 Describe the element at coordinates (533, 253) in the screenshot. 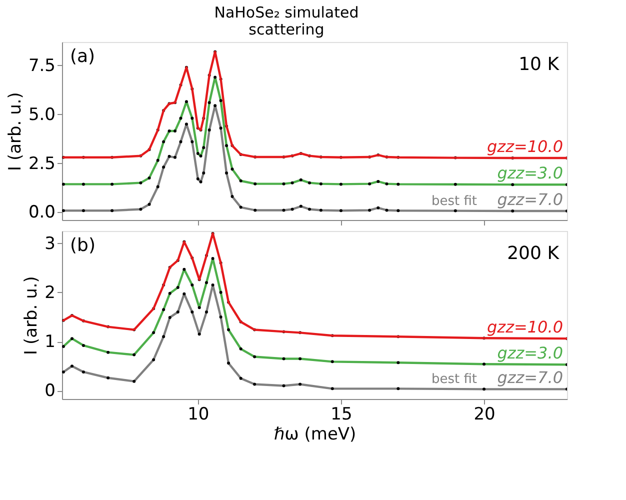

I see `annotation: 200 K` at that location.